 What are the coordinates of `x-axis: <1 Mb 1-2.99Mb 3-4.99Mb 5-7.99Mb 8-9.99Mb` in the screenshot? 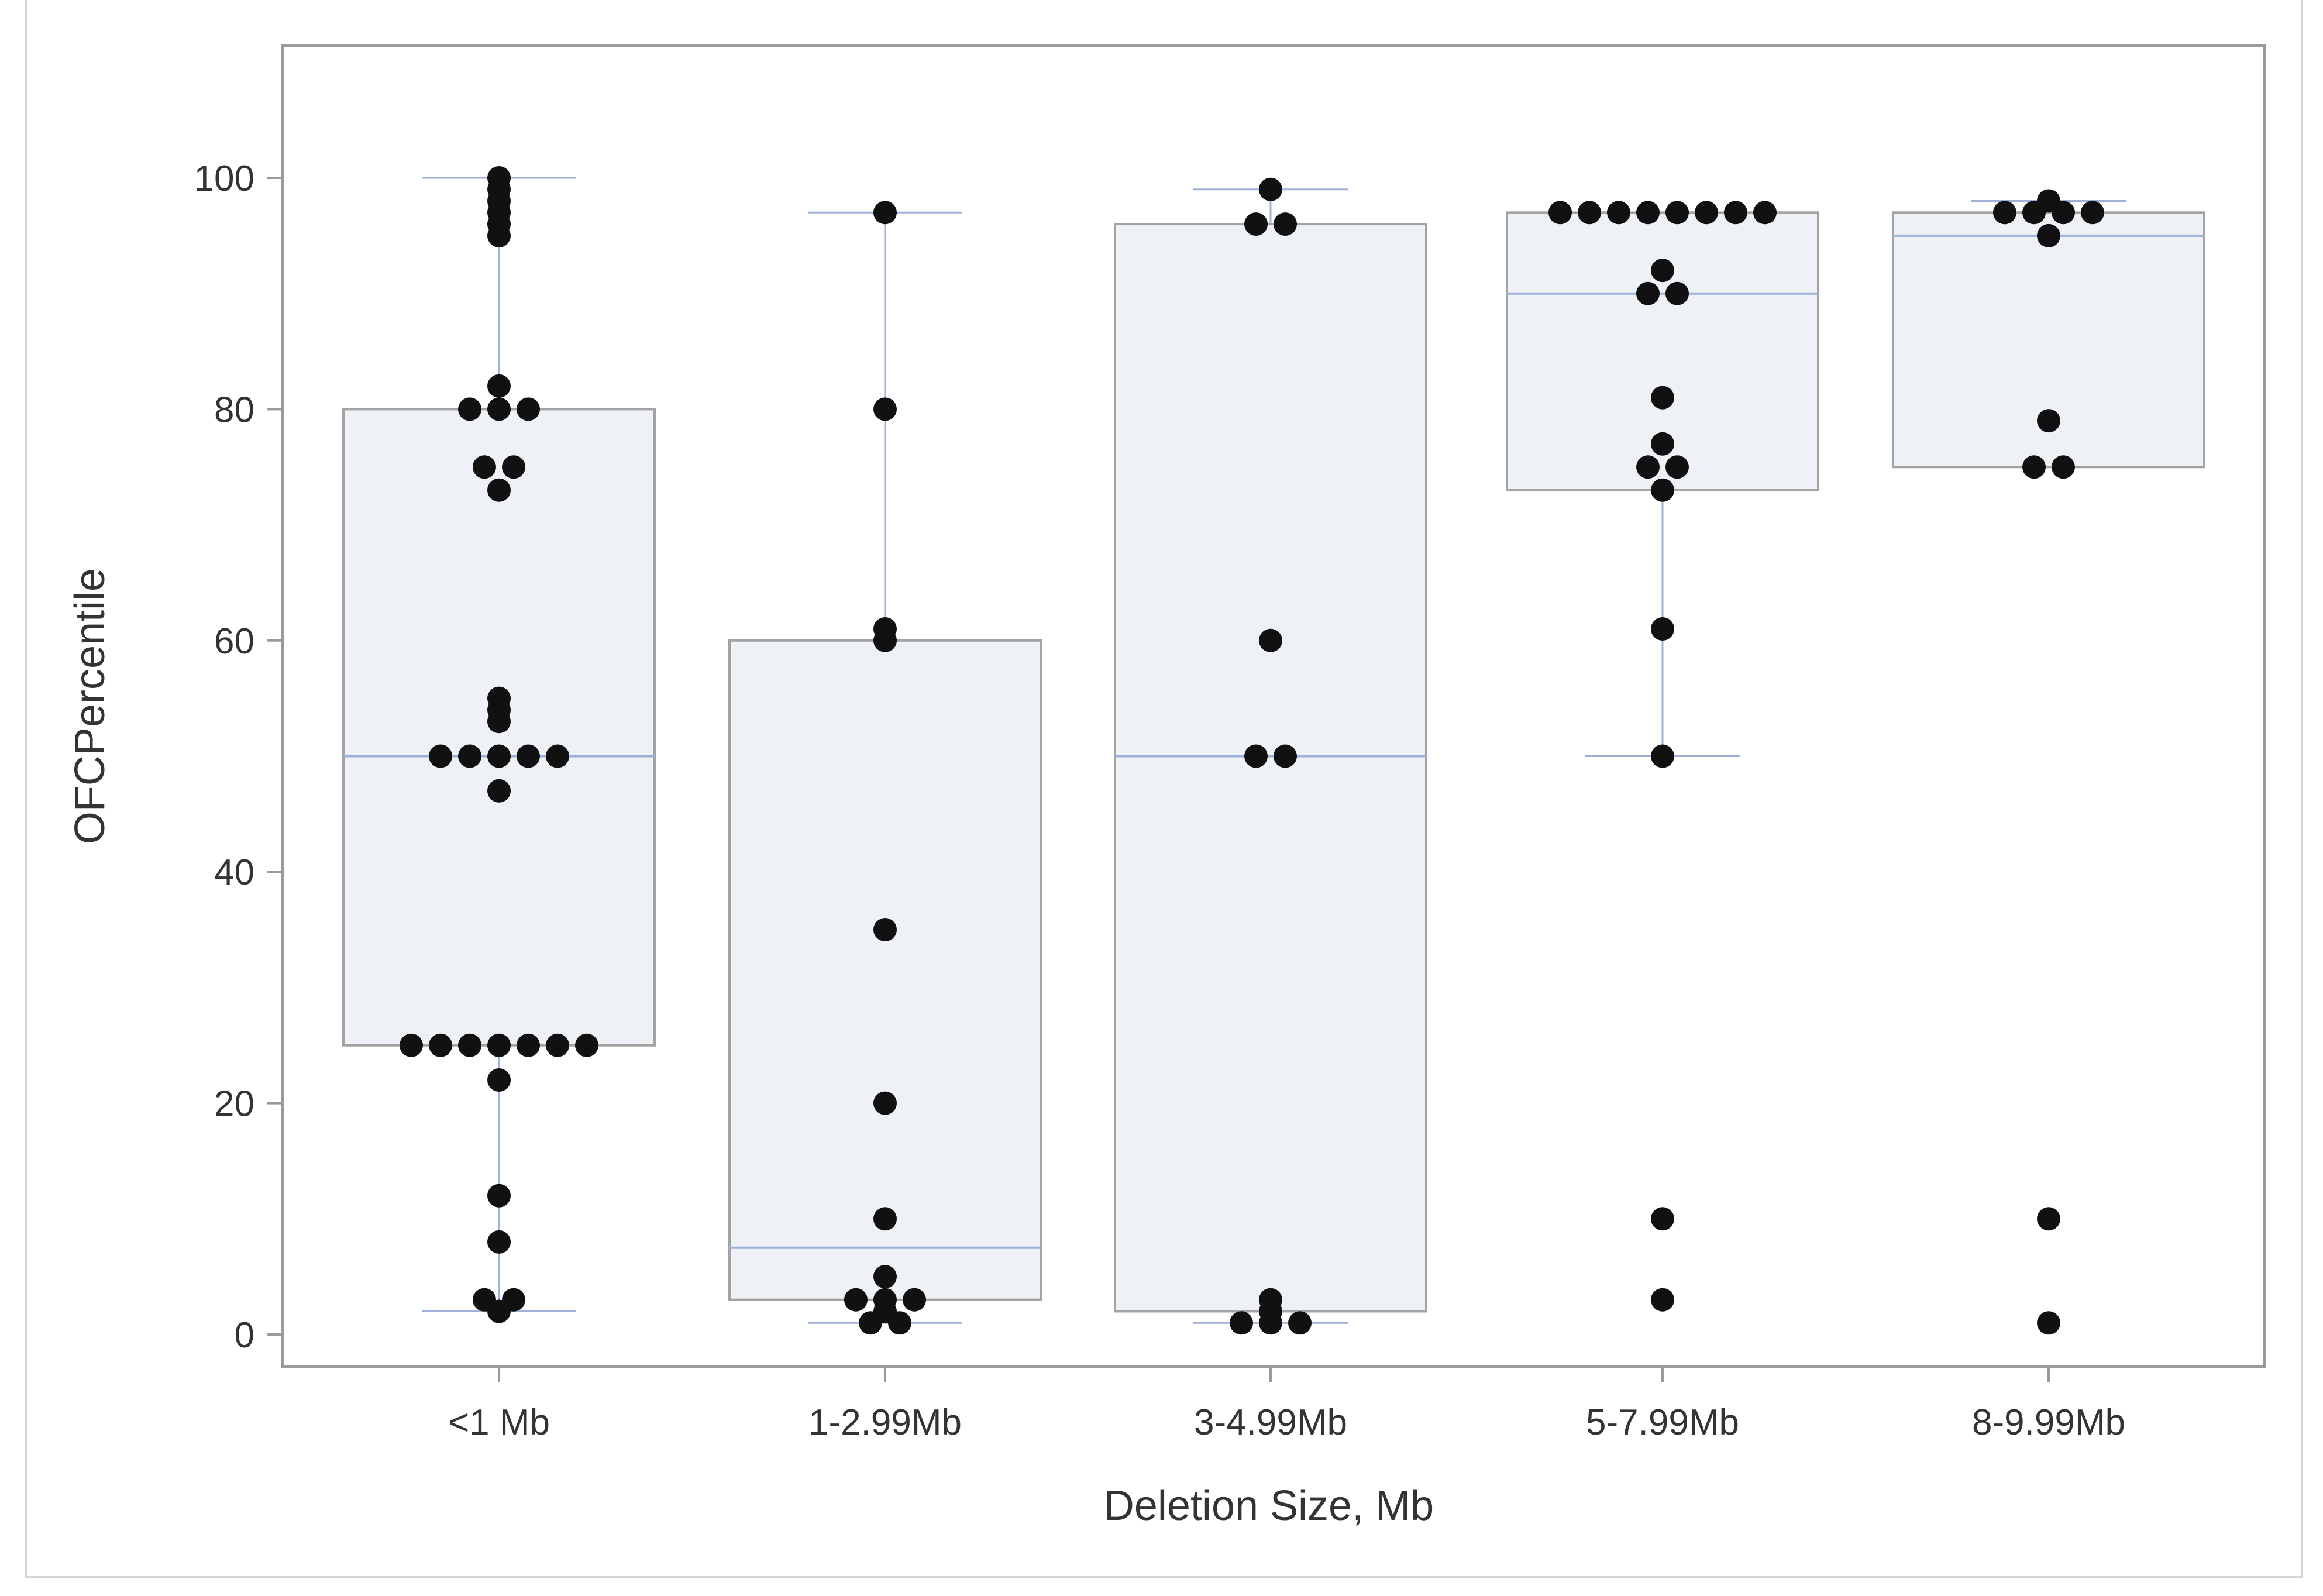 It's located at (1286, 1405).